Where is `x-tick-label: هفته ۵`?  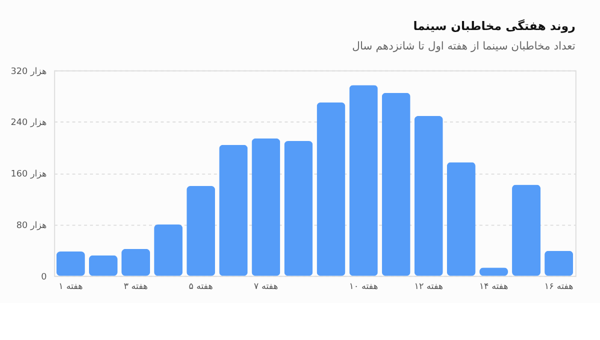
x-tick-label: هفته ۵ is located at coordinates (201, 287).